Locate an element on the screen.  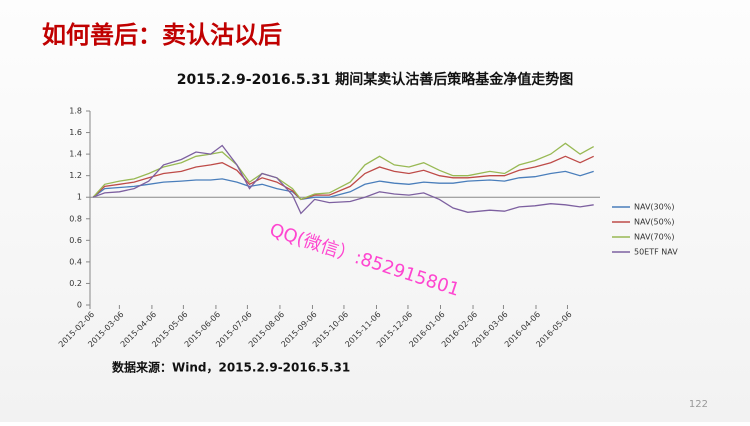
y-tick-label: 0.8 is located at coordinates (75, 218).